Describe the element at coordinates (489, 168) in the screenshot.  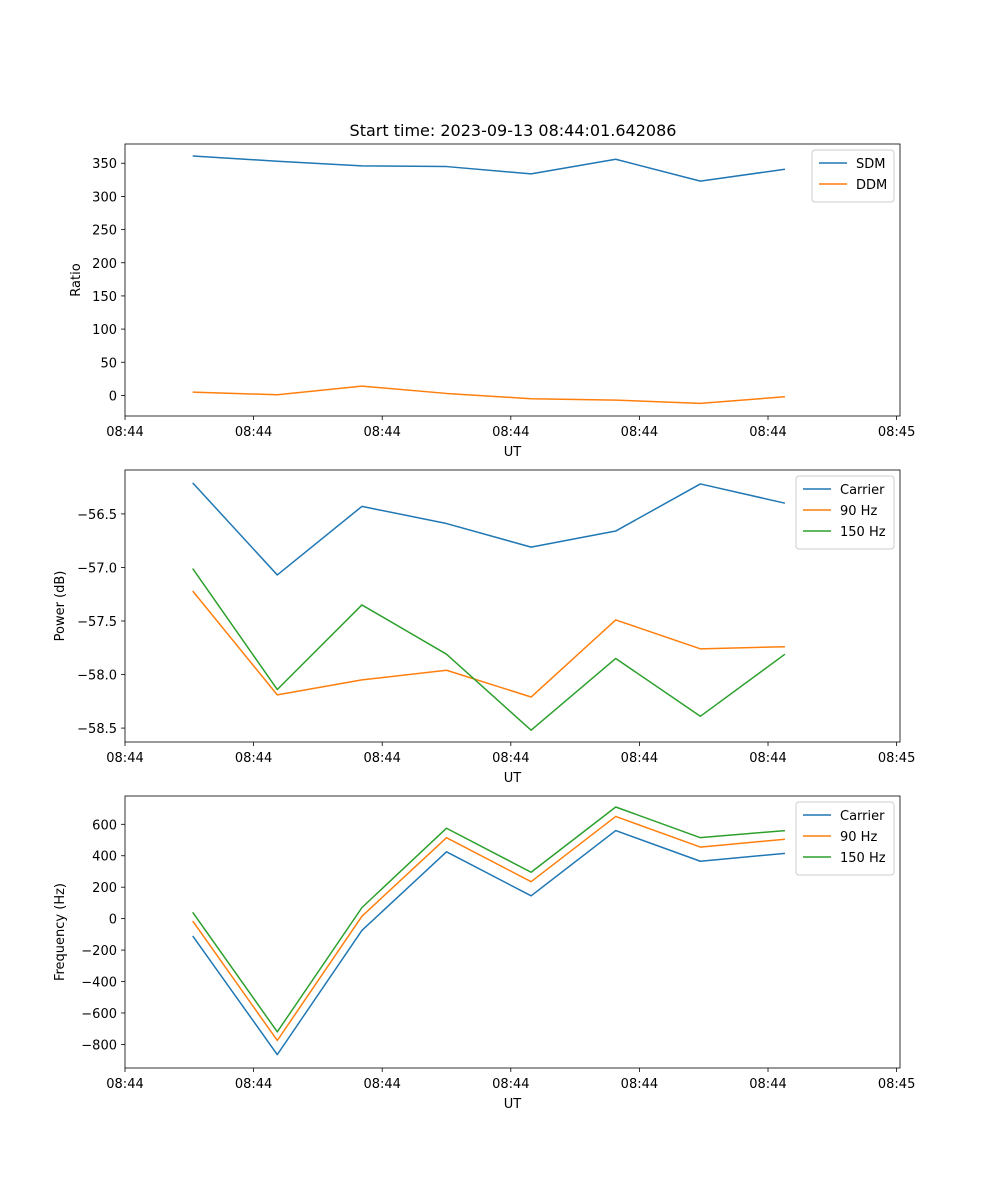
I see `panel-1-series-1-line` at that location.